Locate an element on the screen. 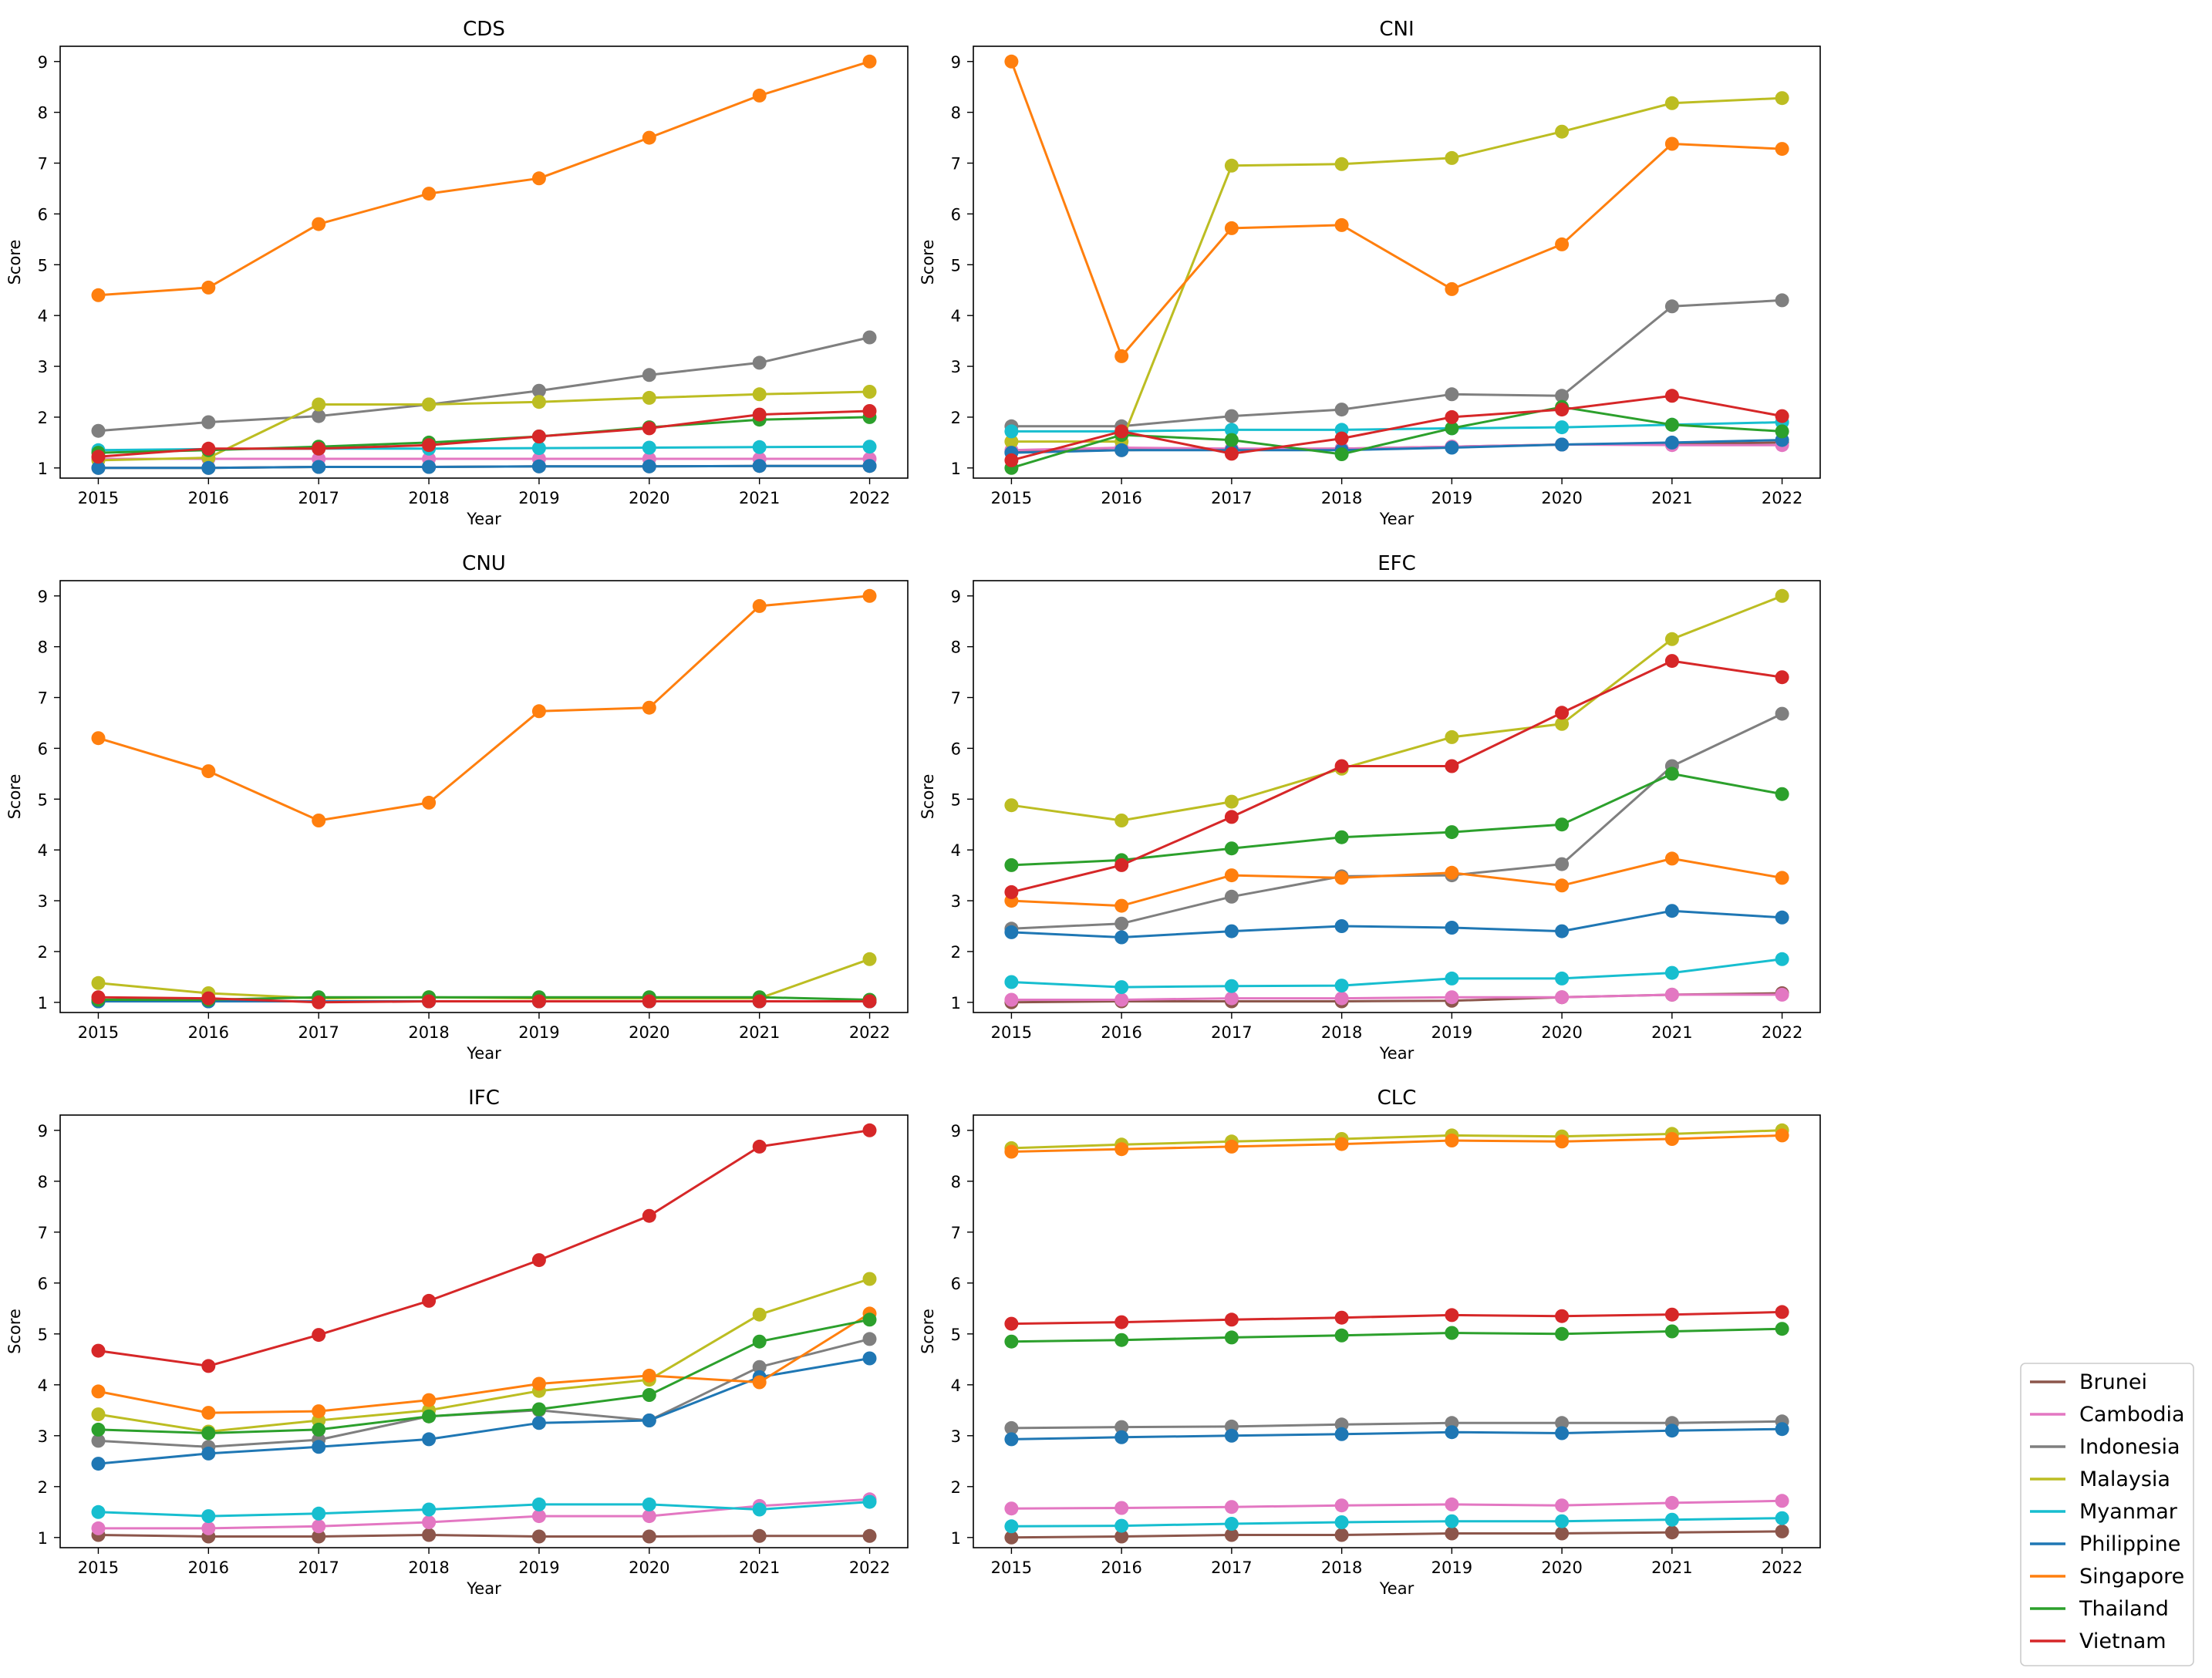  data-point-cambodia-2016 is located at coordinates (1121, 1000).